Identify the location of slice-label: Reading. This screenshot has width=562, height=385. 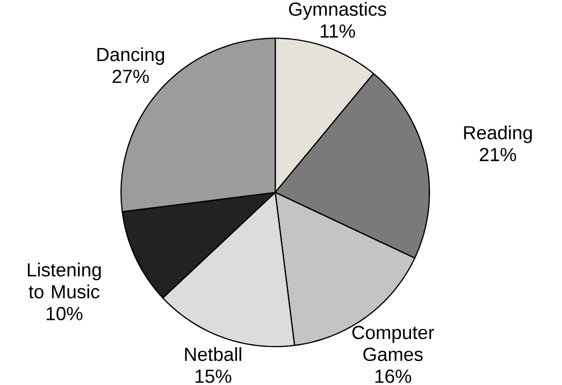
(498, 135).